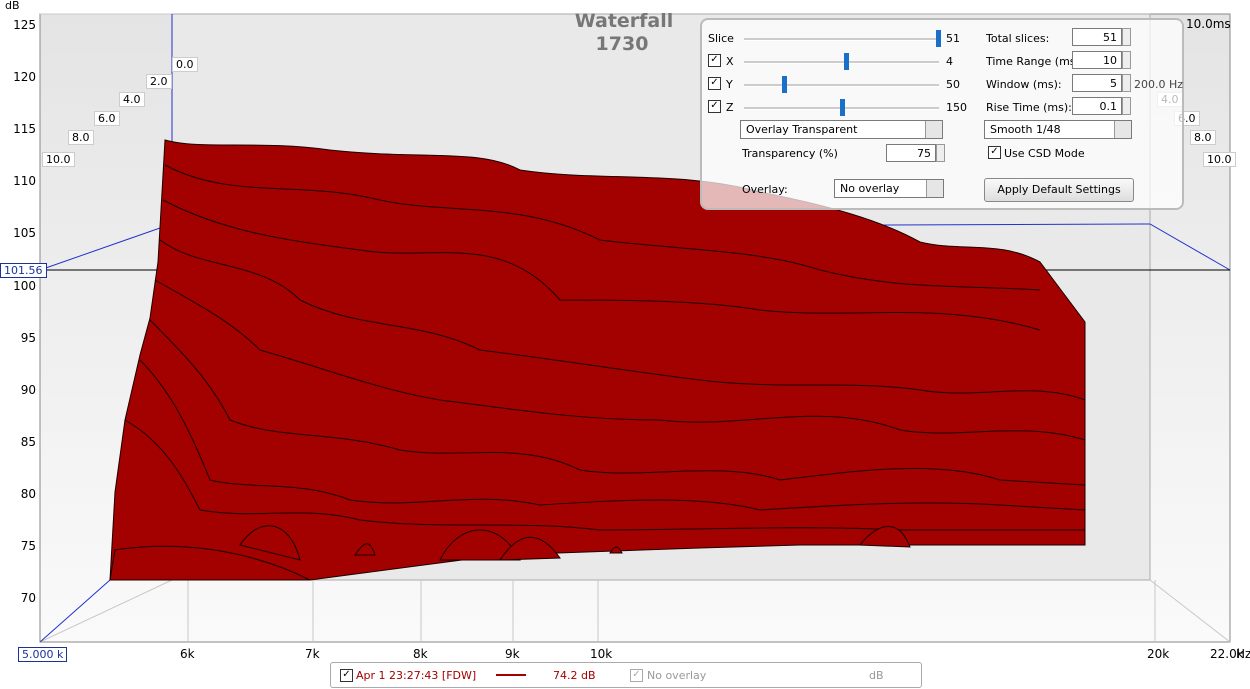 This screenshot has height=689, width=1250. I want to click on x-tick-label: 7k, so click(312, 654).